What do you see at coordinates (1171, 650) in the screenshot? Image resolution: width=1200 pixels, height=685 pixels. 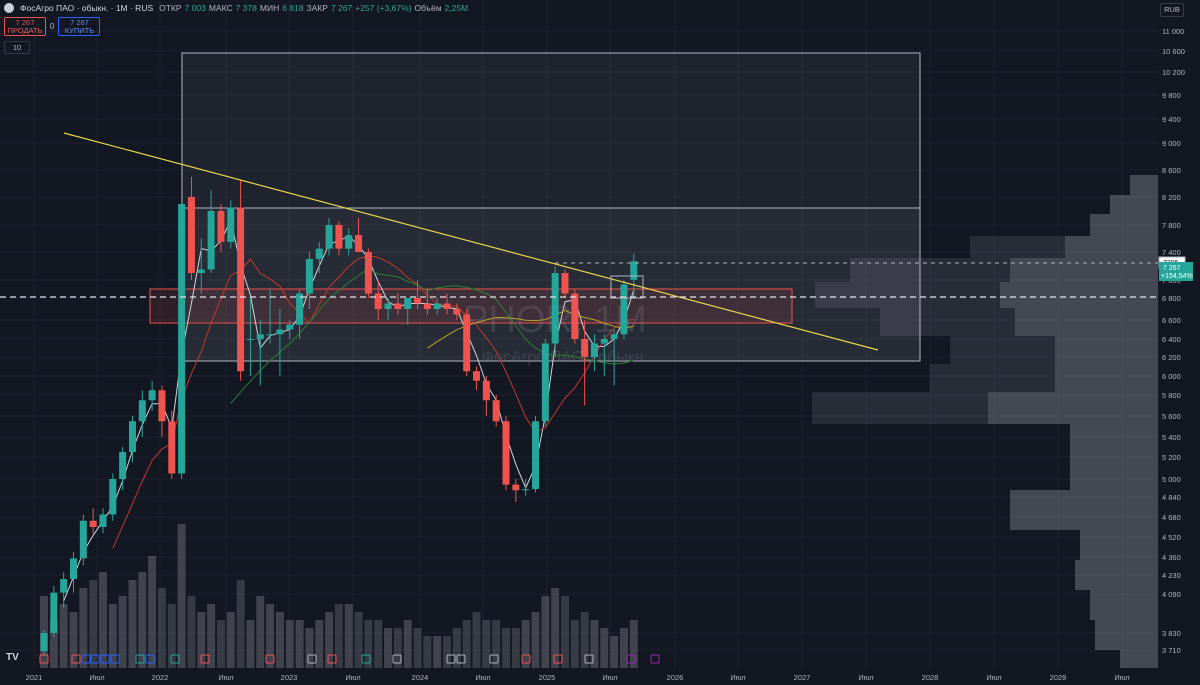 I see `y-tick-label: 3 710` at bounding box center [1171, 650].